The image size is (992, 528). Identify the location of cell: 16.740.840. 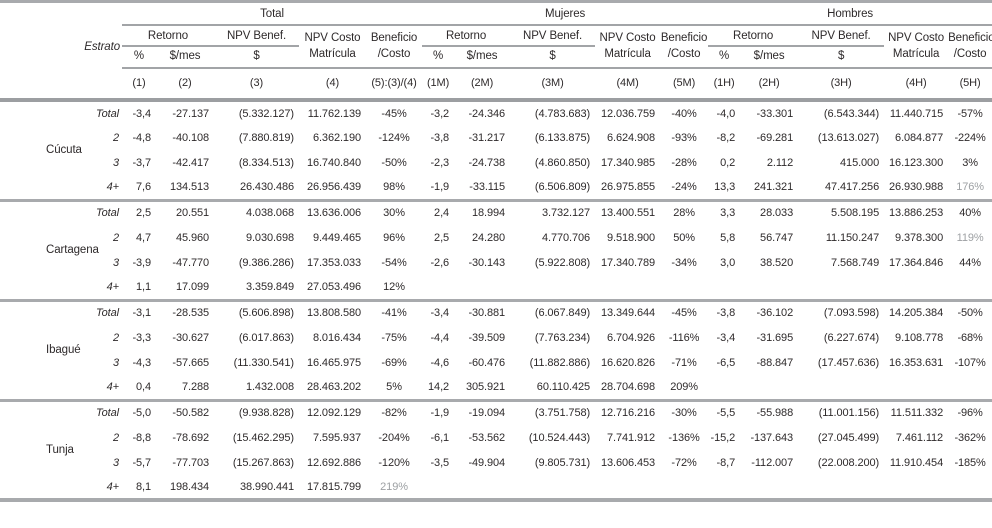
(333, 162).